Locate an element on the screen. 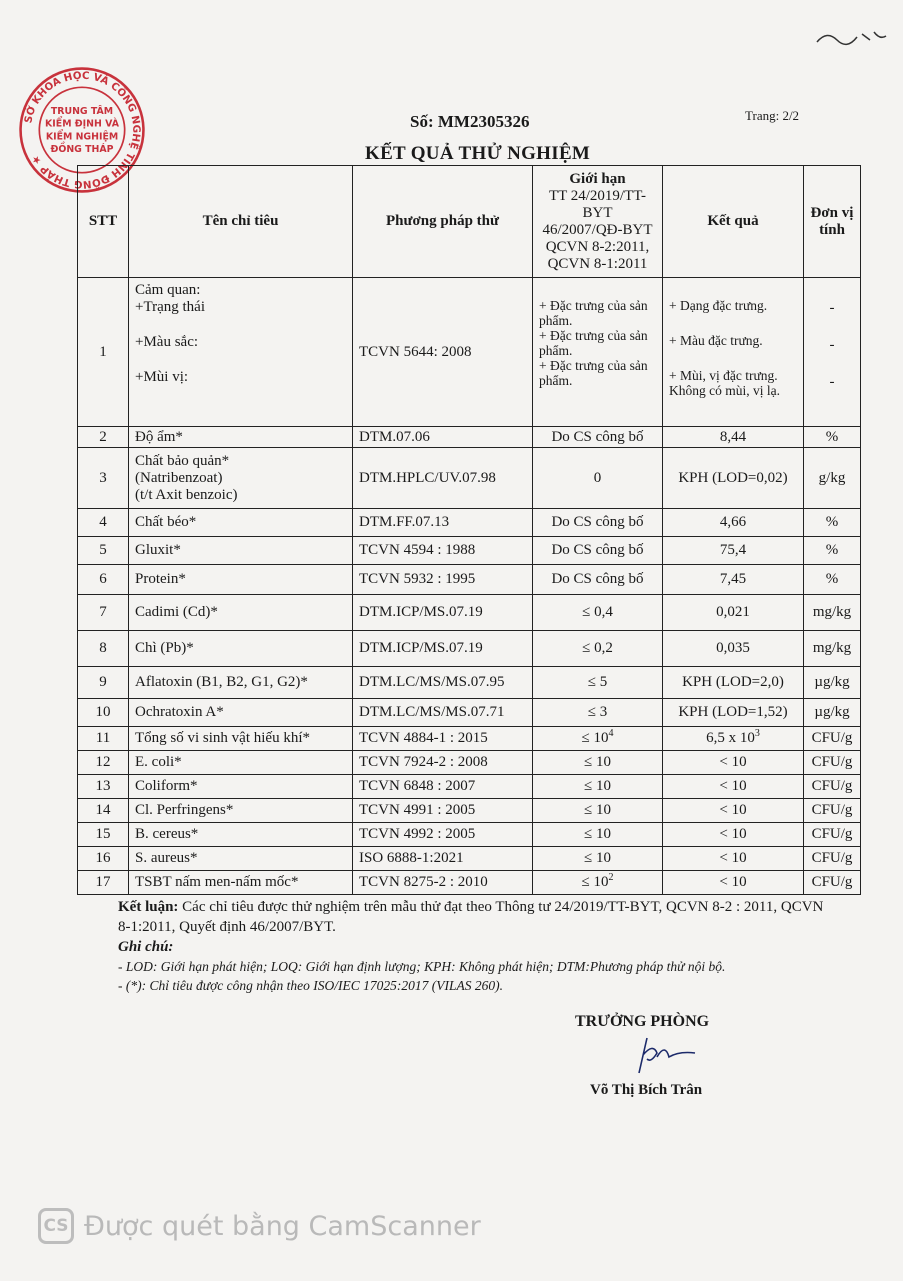 The width and height of the screenshot is (903, 1281). cell-unit-text: µg/kg is located at coordinates (832, 682).